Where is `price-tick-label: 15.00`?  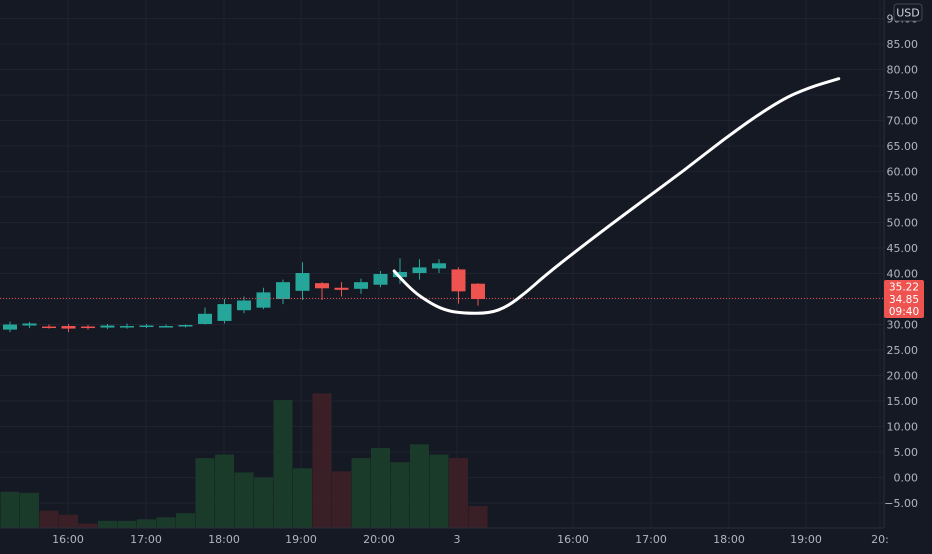
price-tick-label: 15.00 is located at coordinates (903, 401).